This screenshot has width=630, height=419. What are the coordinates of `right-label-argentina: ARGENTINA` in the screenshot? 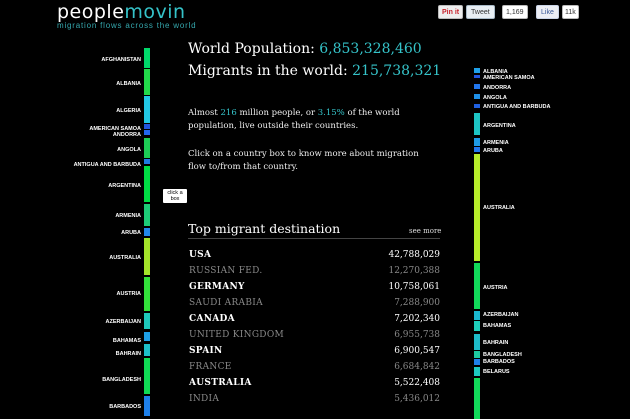 It's located at (499, 126).